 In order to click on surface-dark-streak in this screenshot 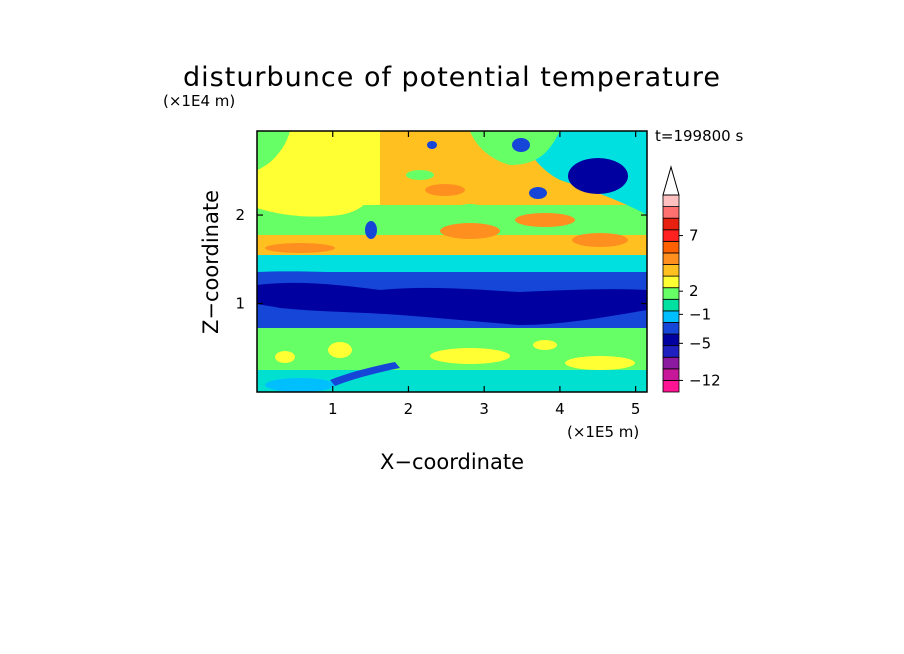, I will do `click(365, 374)`.